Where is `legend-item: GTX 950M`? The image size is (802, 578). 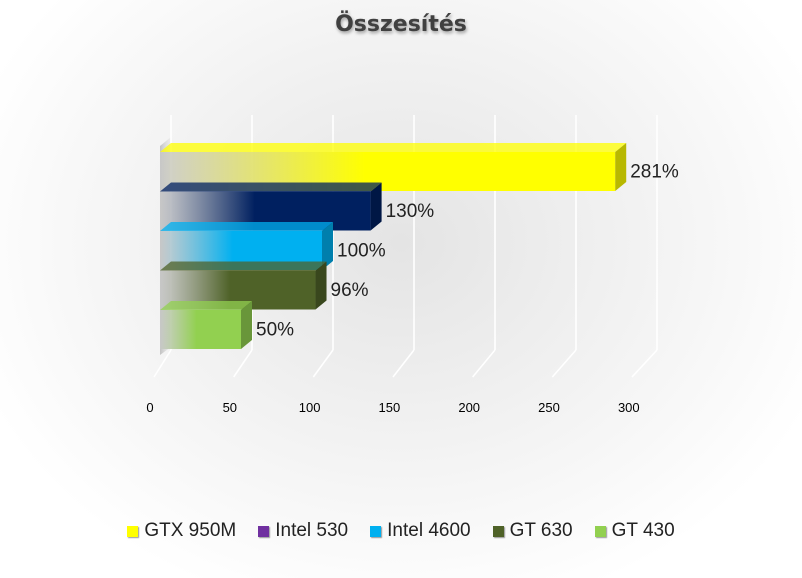 legend-item: GTX 950M is located at coordinates (181, 531).